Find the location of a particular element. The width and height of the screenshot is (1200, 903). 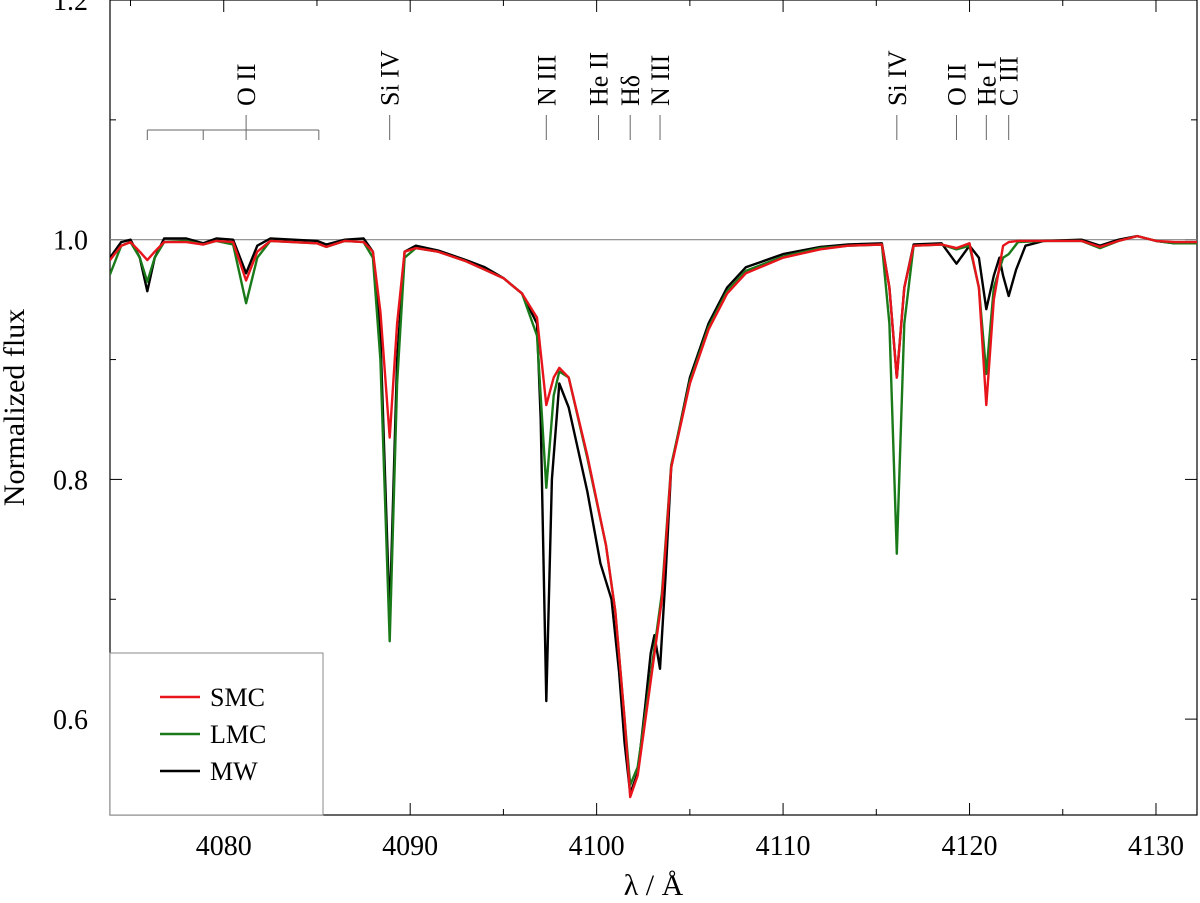

x-tick-label: 4110 is located at coordinates (783, 846).